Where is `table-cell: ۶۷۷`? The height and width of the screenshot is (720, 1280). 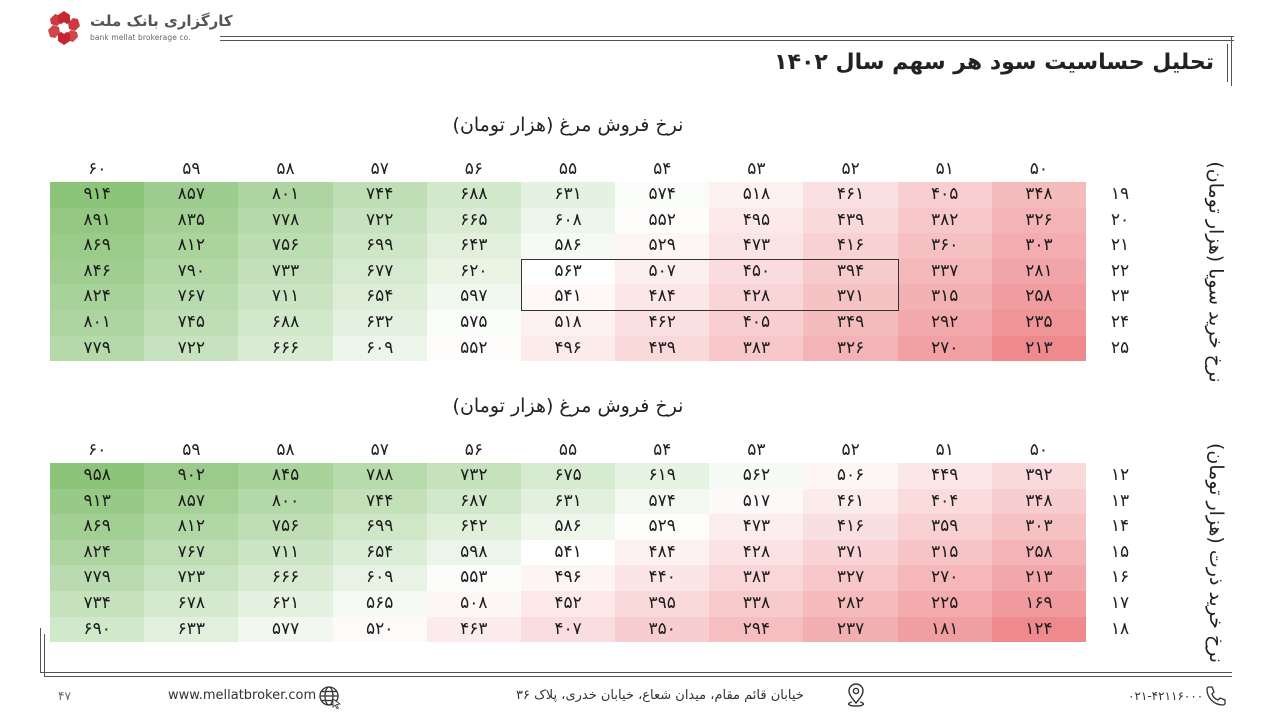 table-cell: ۶۷۷ is located at coordinates (379, 271).